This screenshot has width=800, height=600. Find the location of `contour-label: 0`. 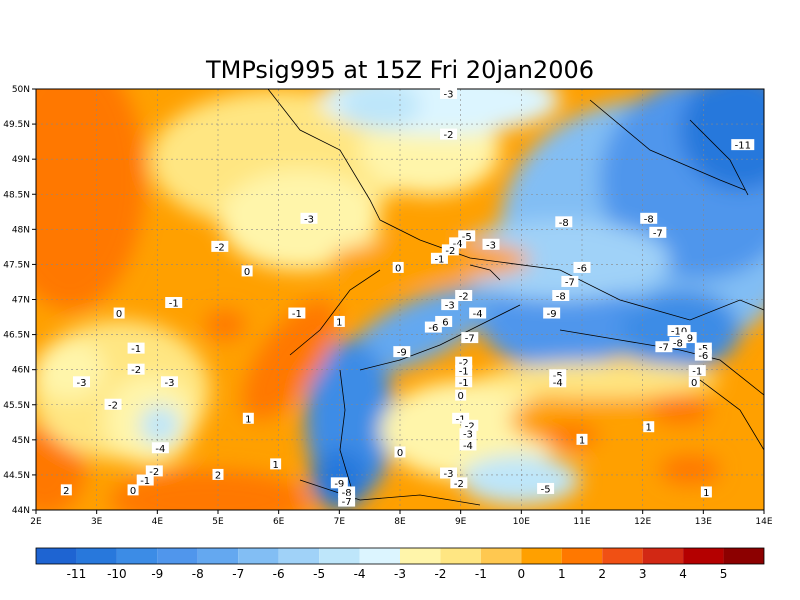

contour-label: 0 is located at coordinates (694, 382).